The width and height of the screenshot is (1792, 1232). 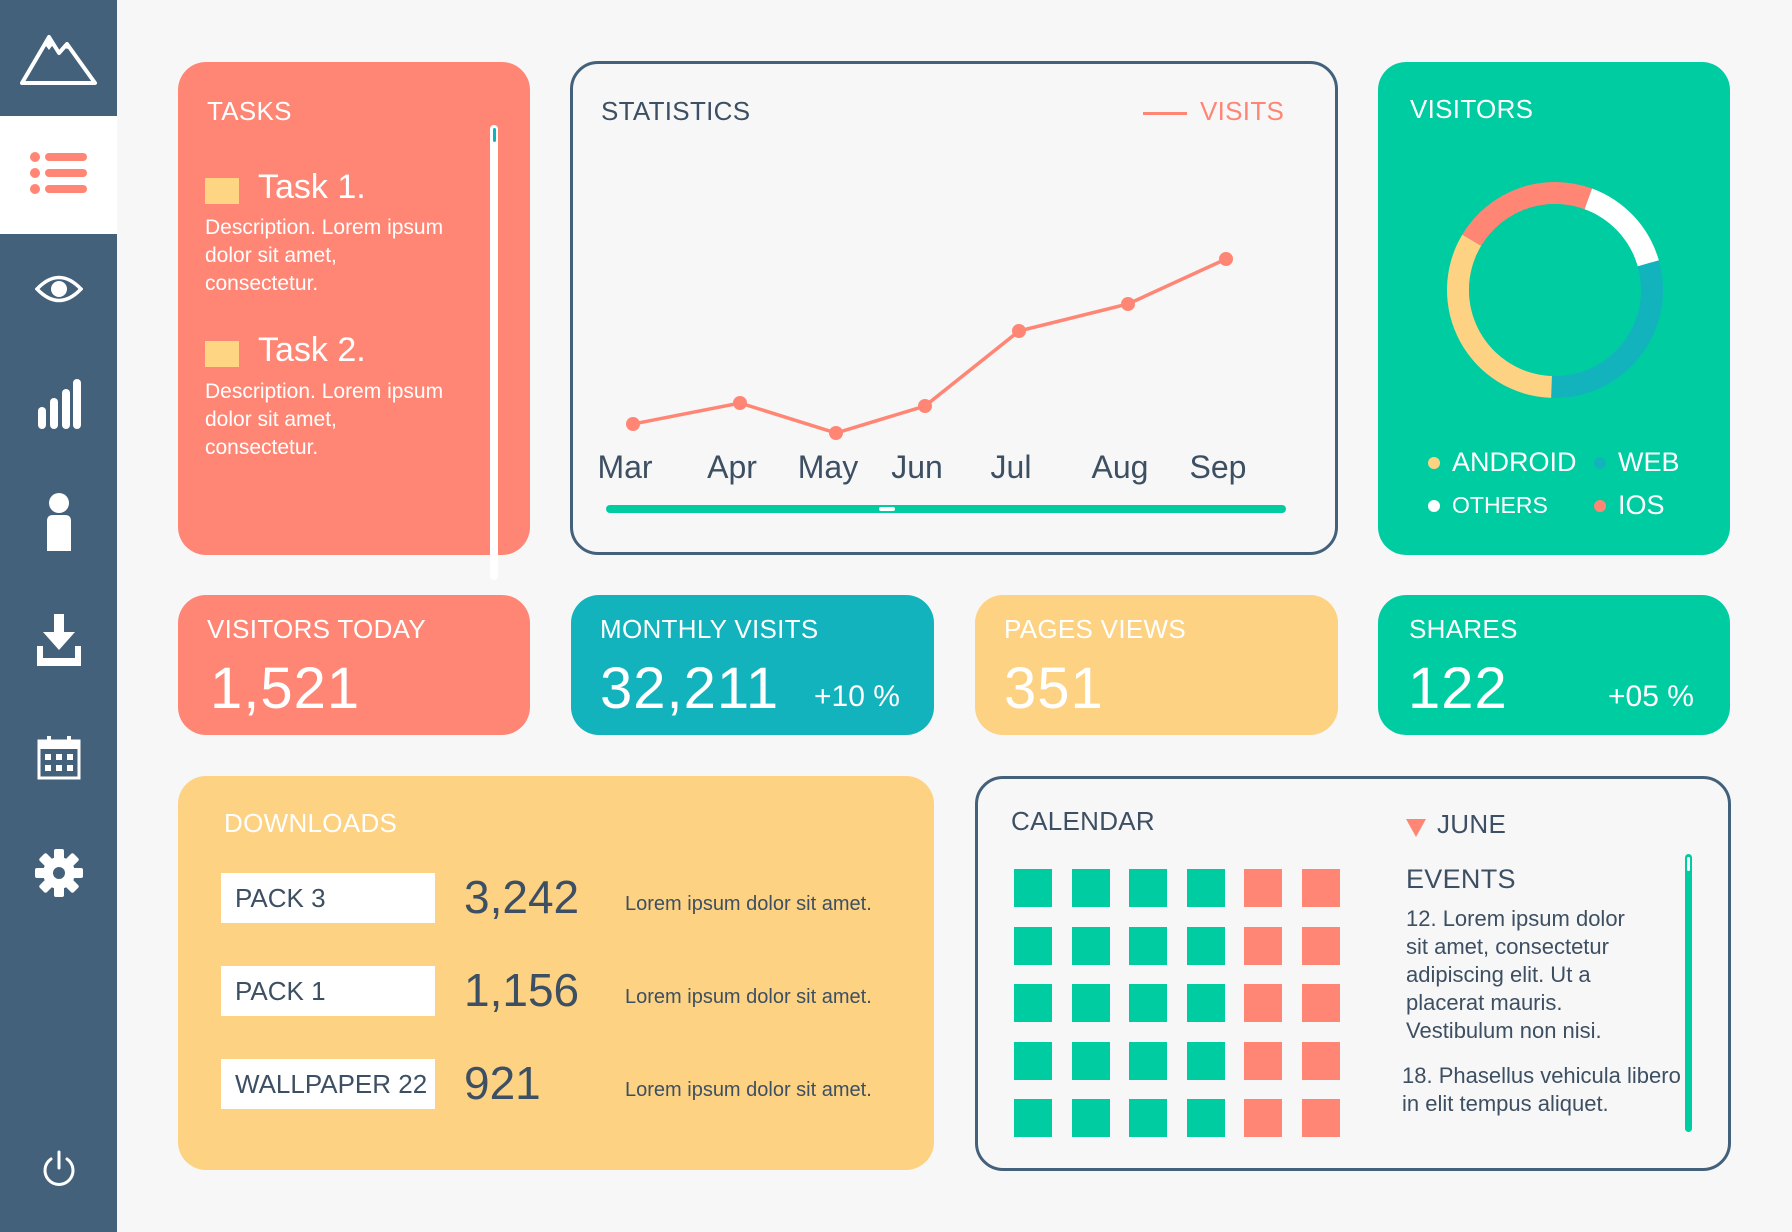 I want to click on legend-web: WEB, so click(x=1637, y=462).